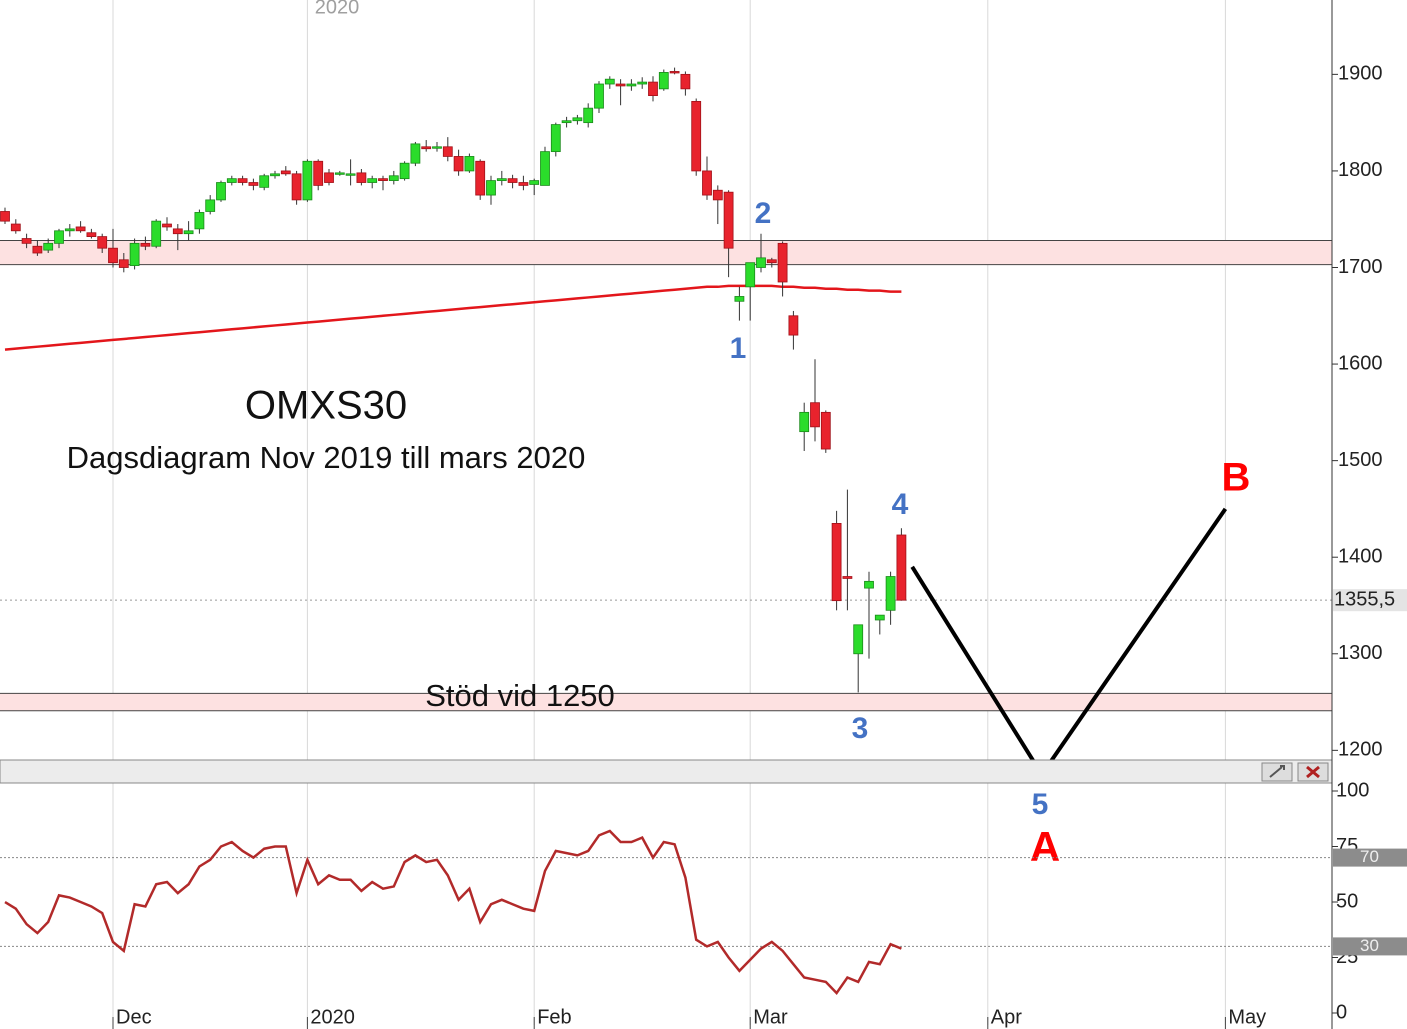 The width and height of the screenshot is (1407, 1029). Describe the element at coordinates (1360, 556) in the screenshot. I see `y-tick-label: 1400` at that location.